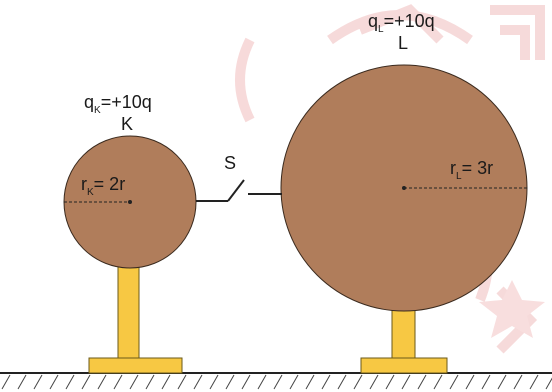 The image size is (552, 392). Describe the element at coordinates (404, 334) in the screenshot. I see `stand-l` at that location.